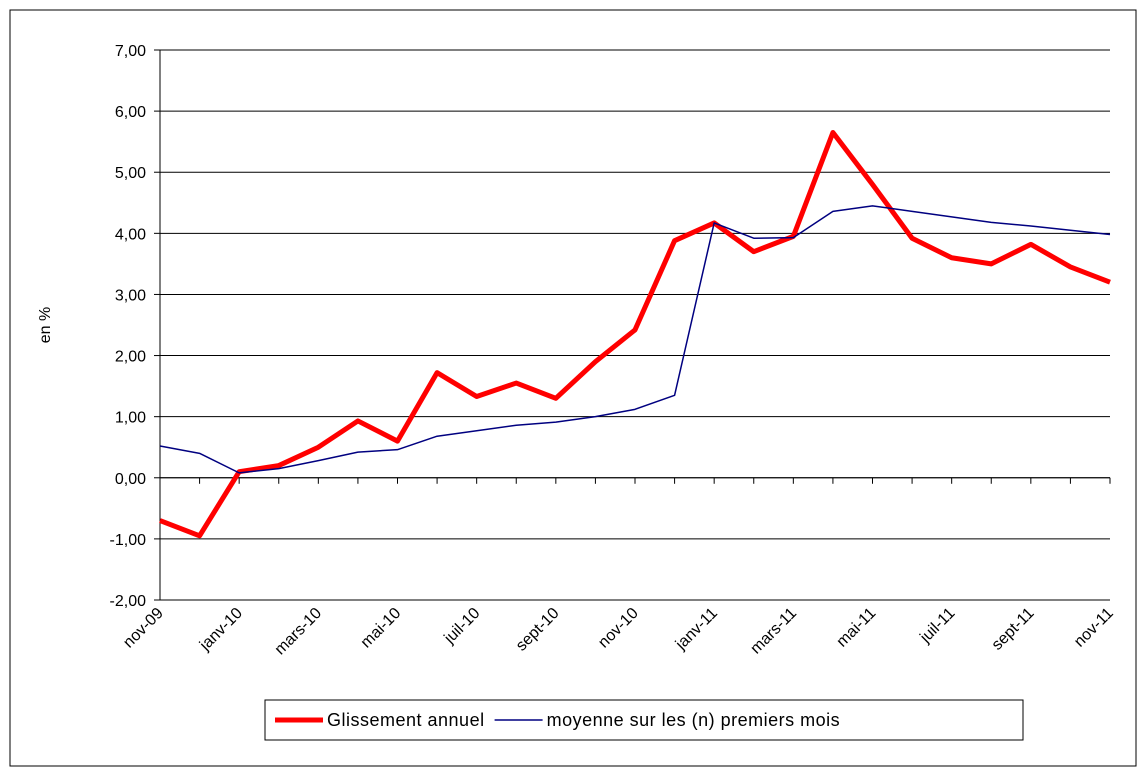 Image resolution: width=1137 pixels, height=767 pixels. I want to click on y-tick-label: 5,00, so click(130, 173).